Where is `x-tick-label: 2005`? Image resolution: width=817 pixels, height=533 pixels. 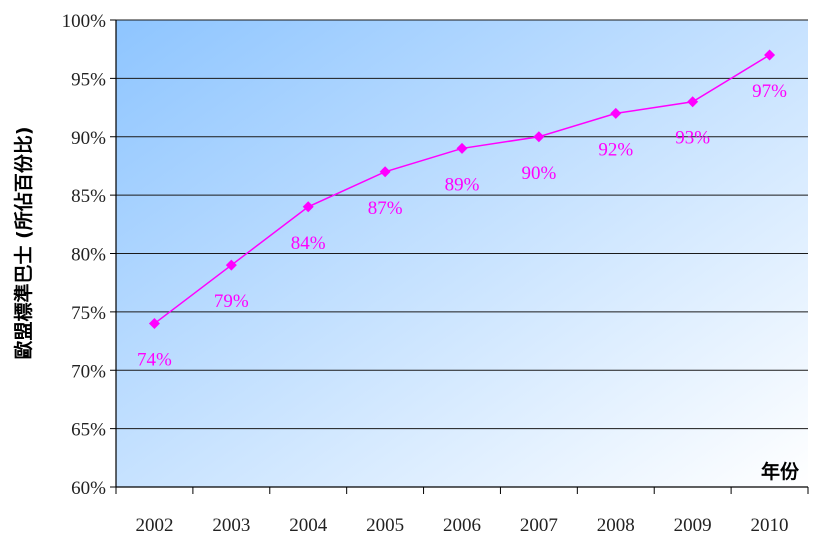 x-tick-label: 2005 is located at coordinates (385, 524).